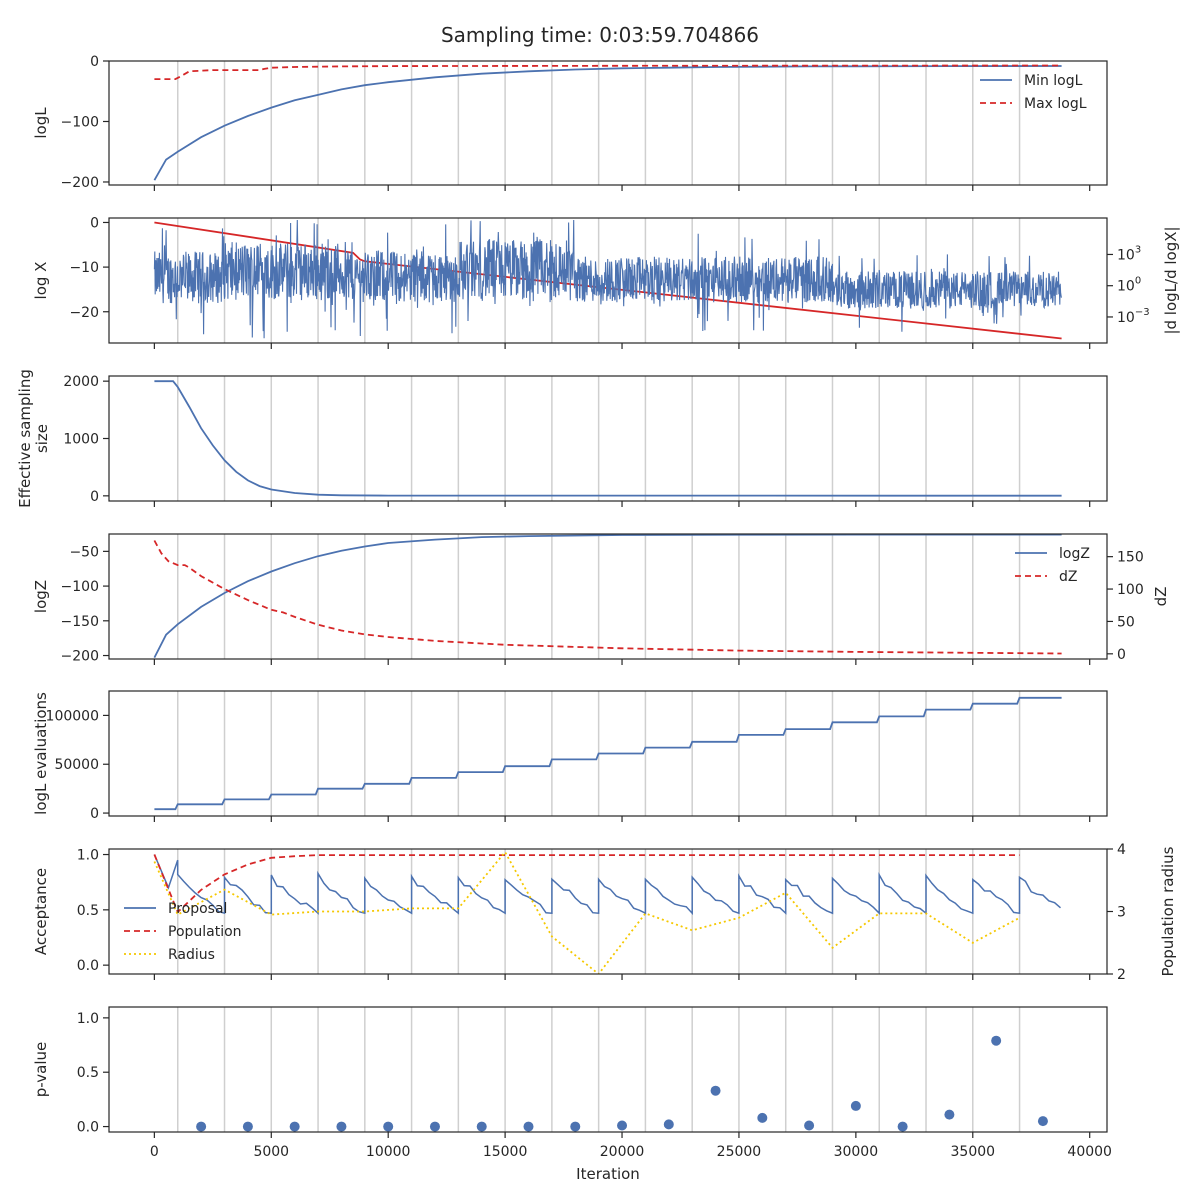 The width and height of the screenshot is (1200, 1200). I want to click on y-tick-label: −20, so click(84, 313).